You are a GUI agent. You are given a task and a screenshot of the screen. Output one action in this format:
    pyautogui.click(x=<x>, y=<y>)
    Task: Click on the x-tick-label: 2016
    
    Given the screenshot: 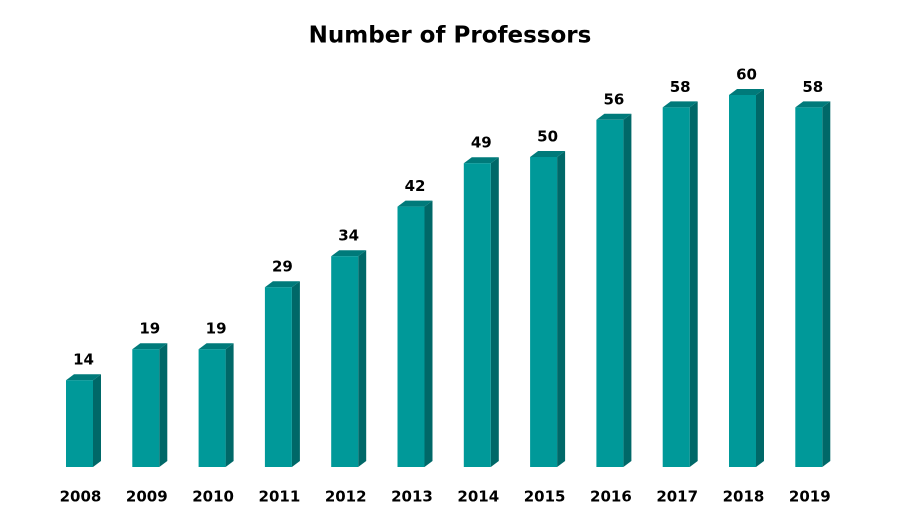 What is the action you would take?
    pyautogui.click(x=611, y=497)
    